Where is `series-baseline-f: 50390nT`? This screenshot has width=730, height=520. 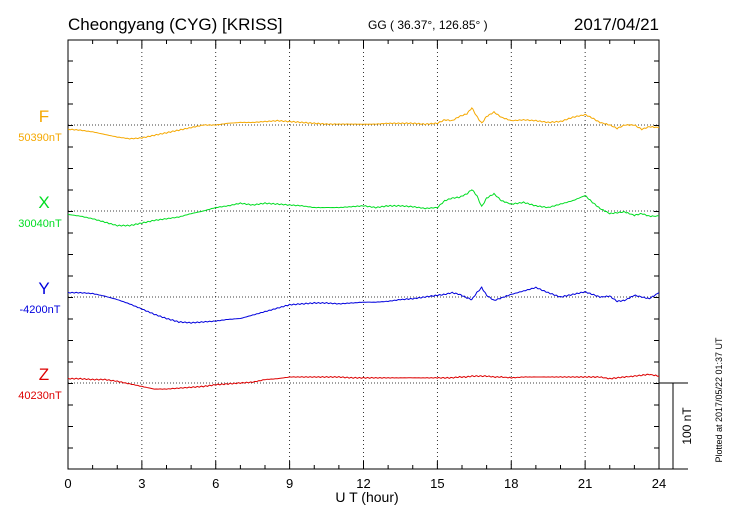
series-baseline-f: 50390nT is located at coordinates (40, 138).